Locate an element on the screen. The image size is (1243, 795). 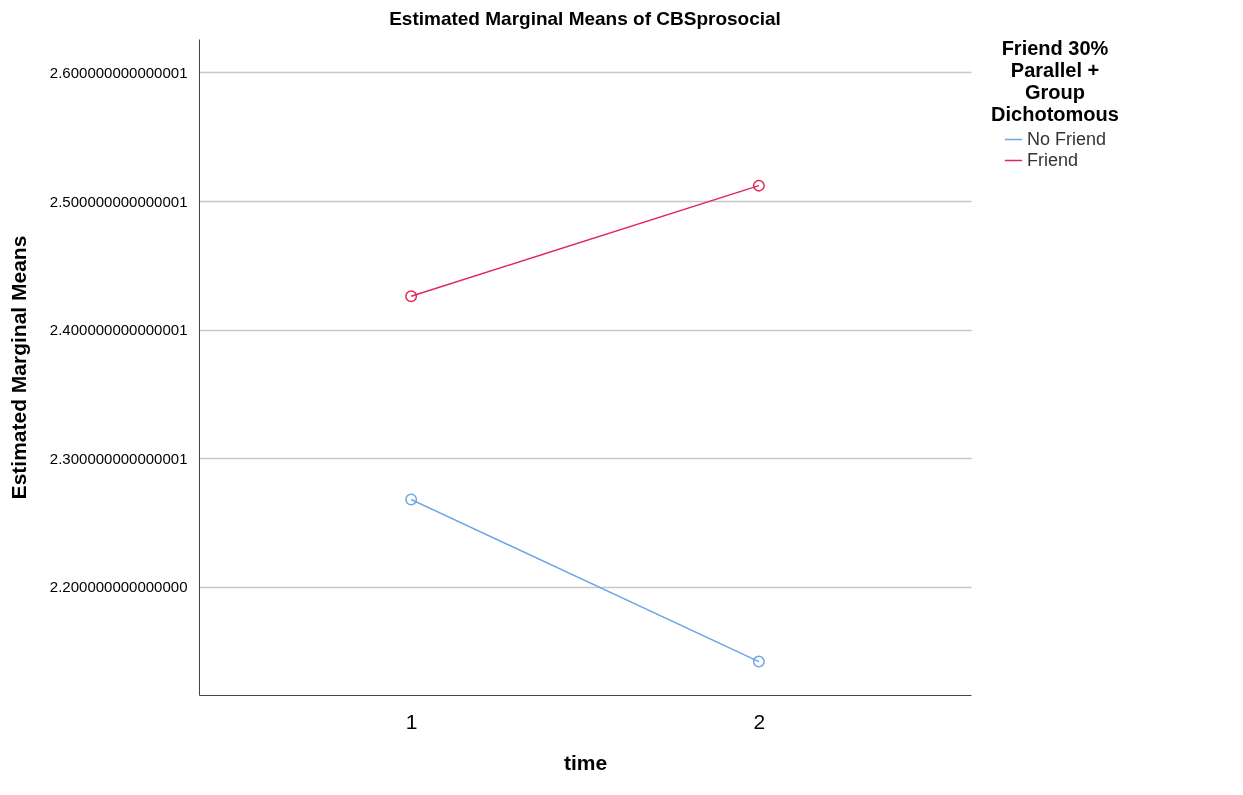
legend-label: No Friend is located at coordinates (1067, 138).